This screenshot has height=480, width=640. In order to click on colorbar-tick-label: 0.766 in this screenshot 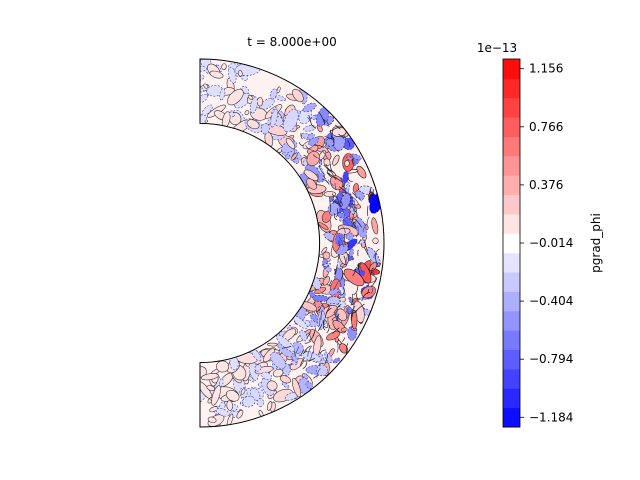, I will do `click(546, 127)`.